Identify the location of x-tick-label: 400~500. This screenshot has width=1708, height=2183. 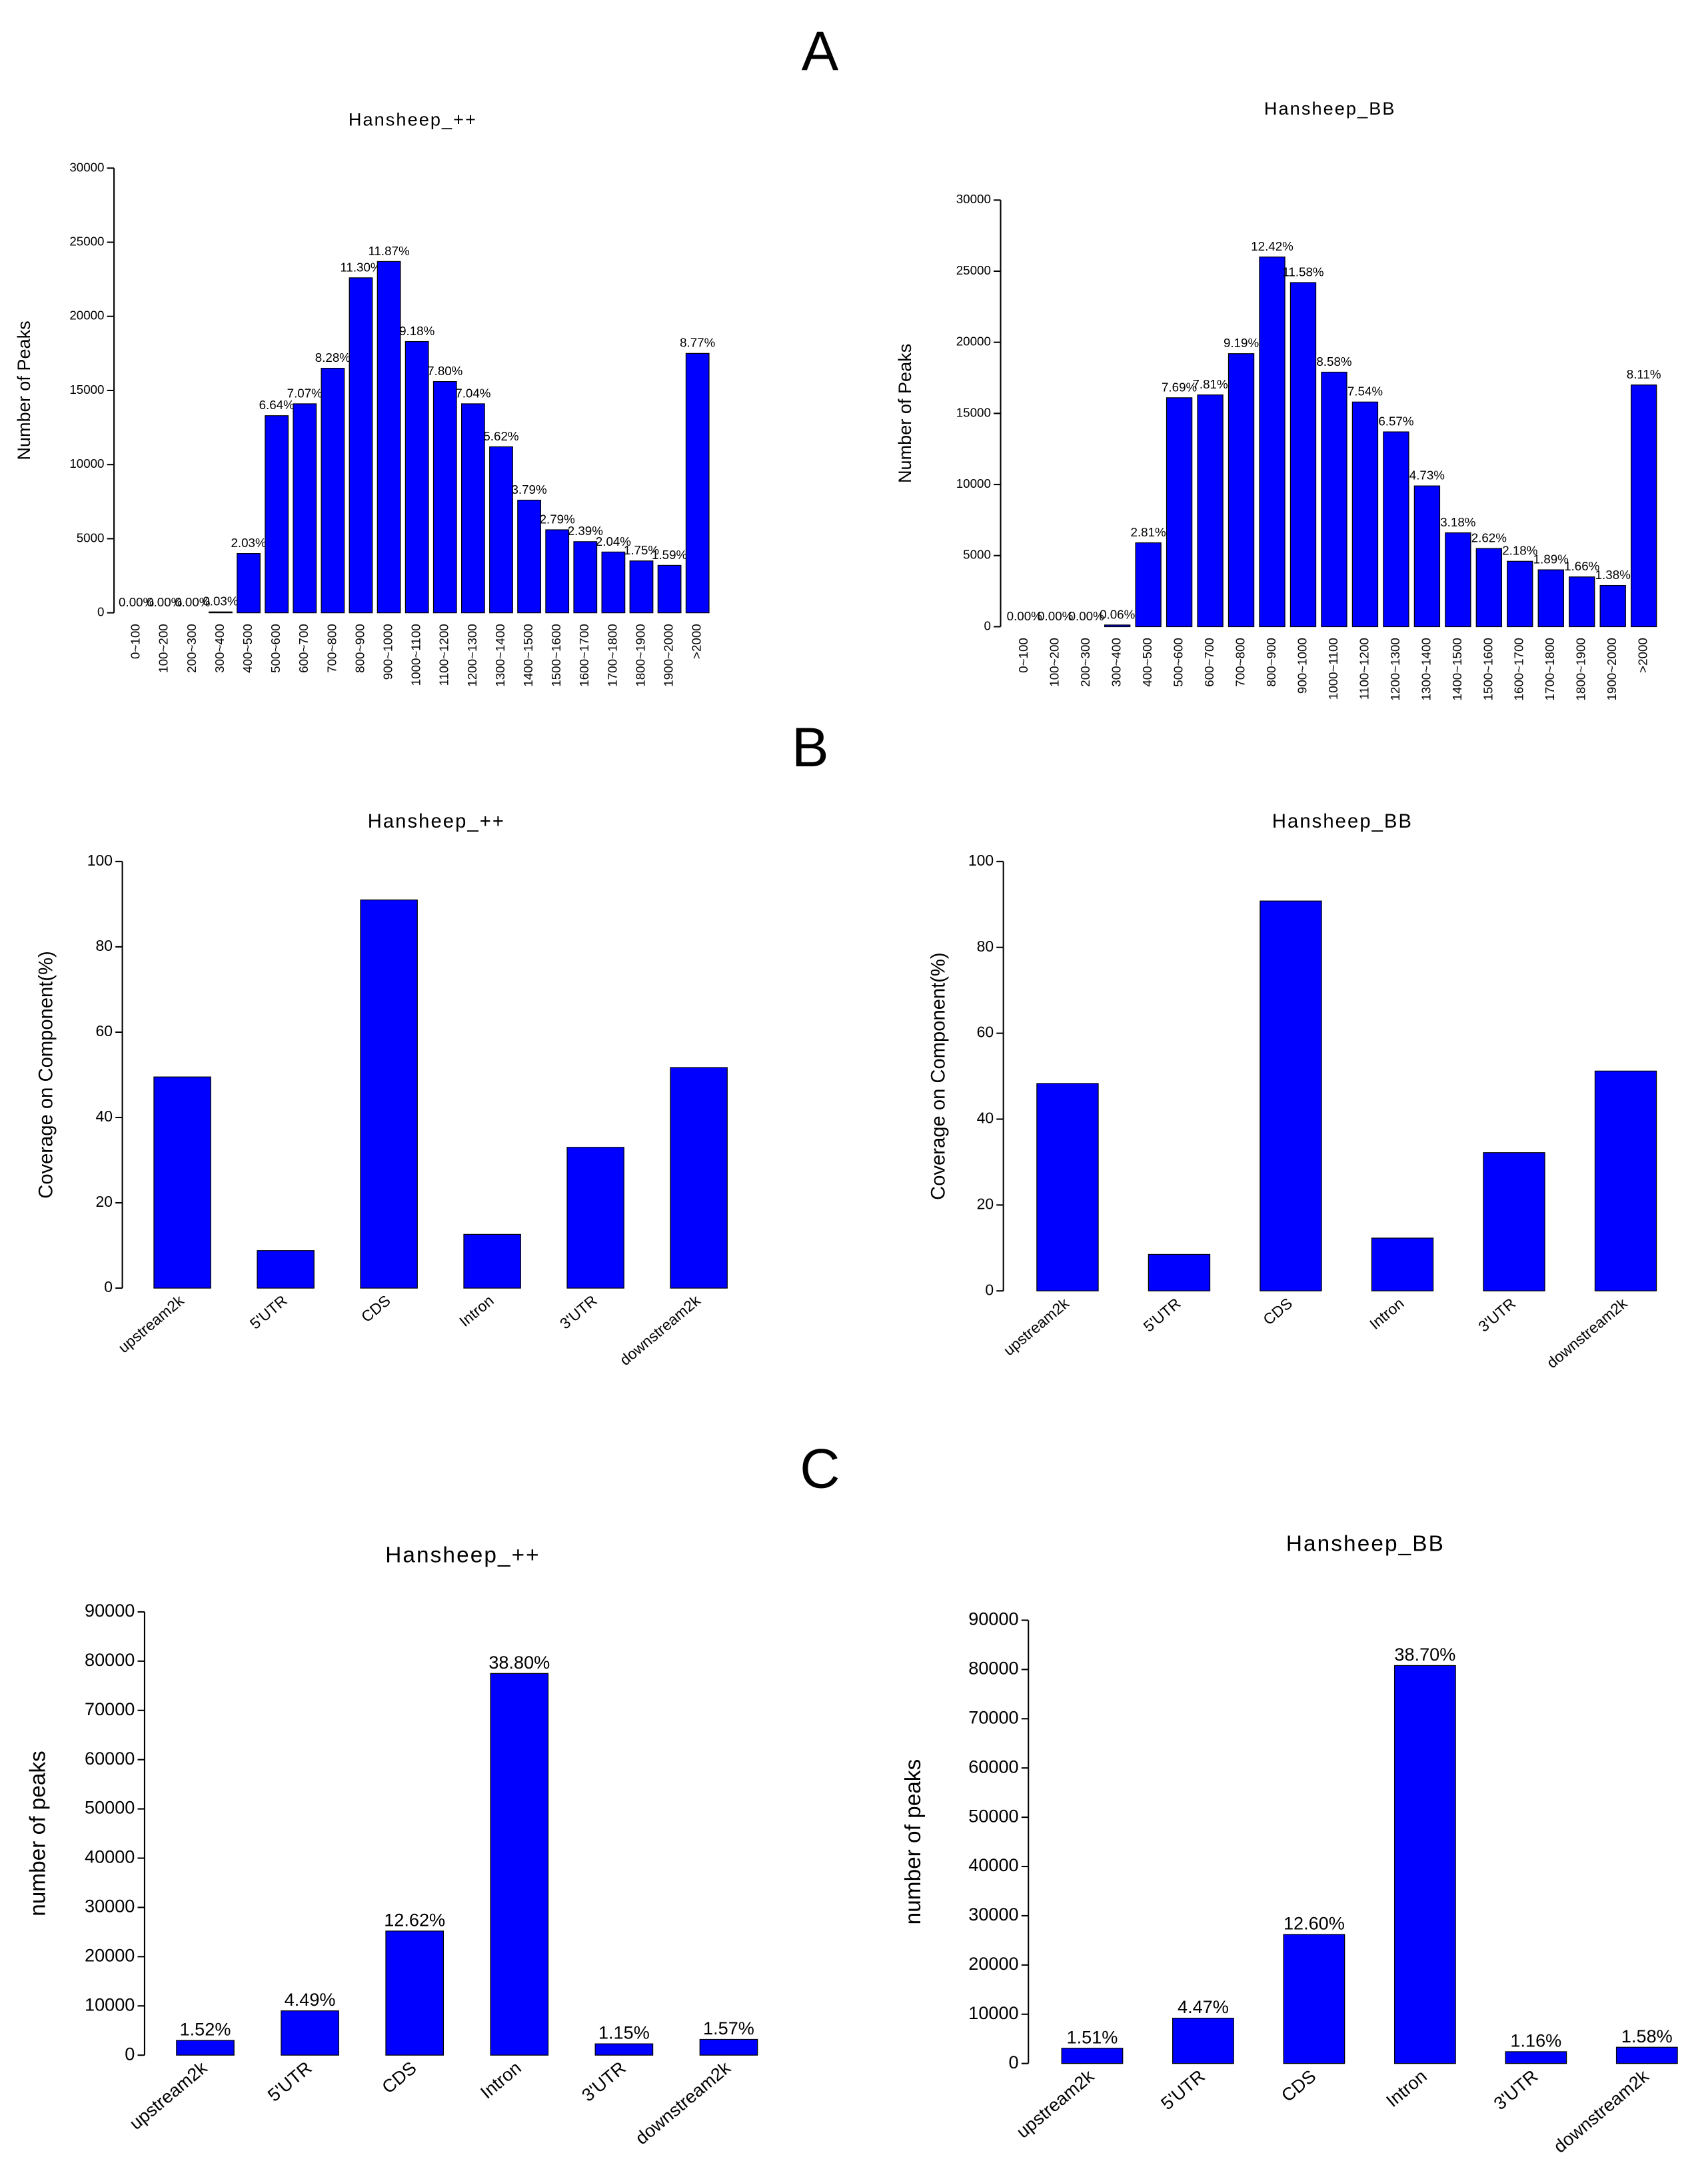
(248, 648).